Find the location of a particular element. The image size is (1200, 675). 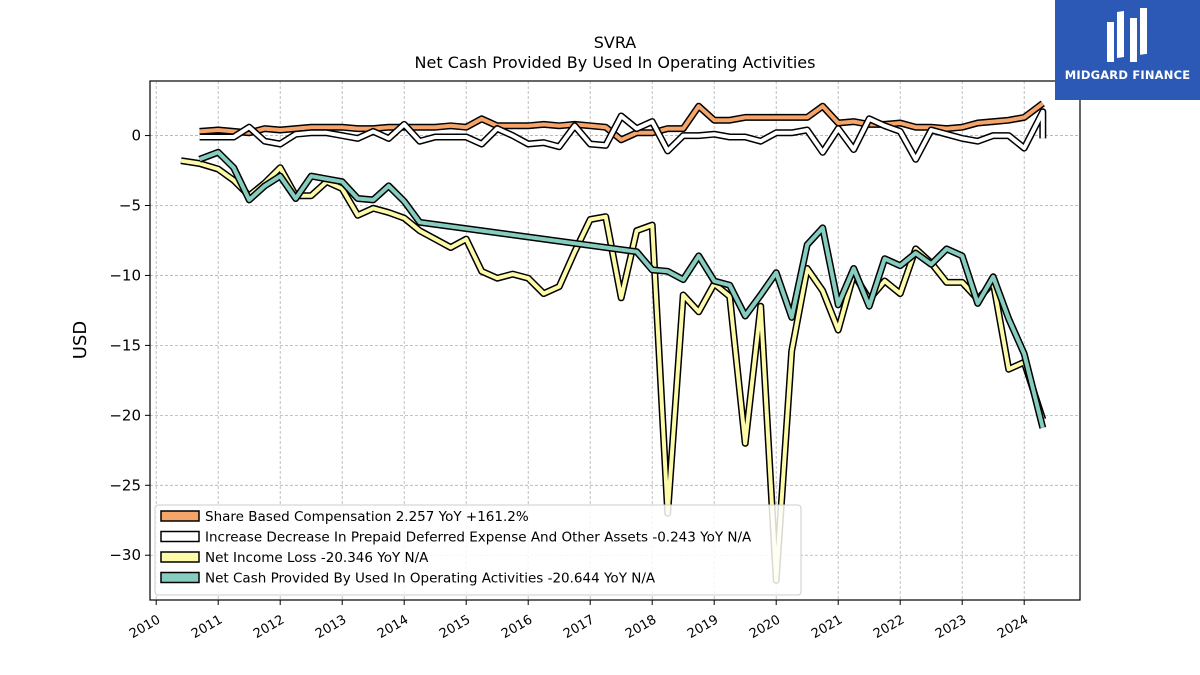

x-tick-label: 2012 is located at coordinates (269, 627).